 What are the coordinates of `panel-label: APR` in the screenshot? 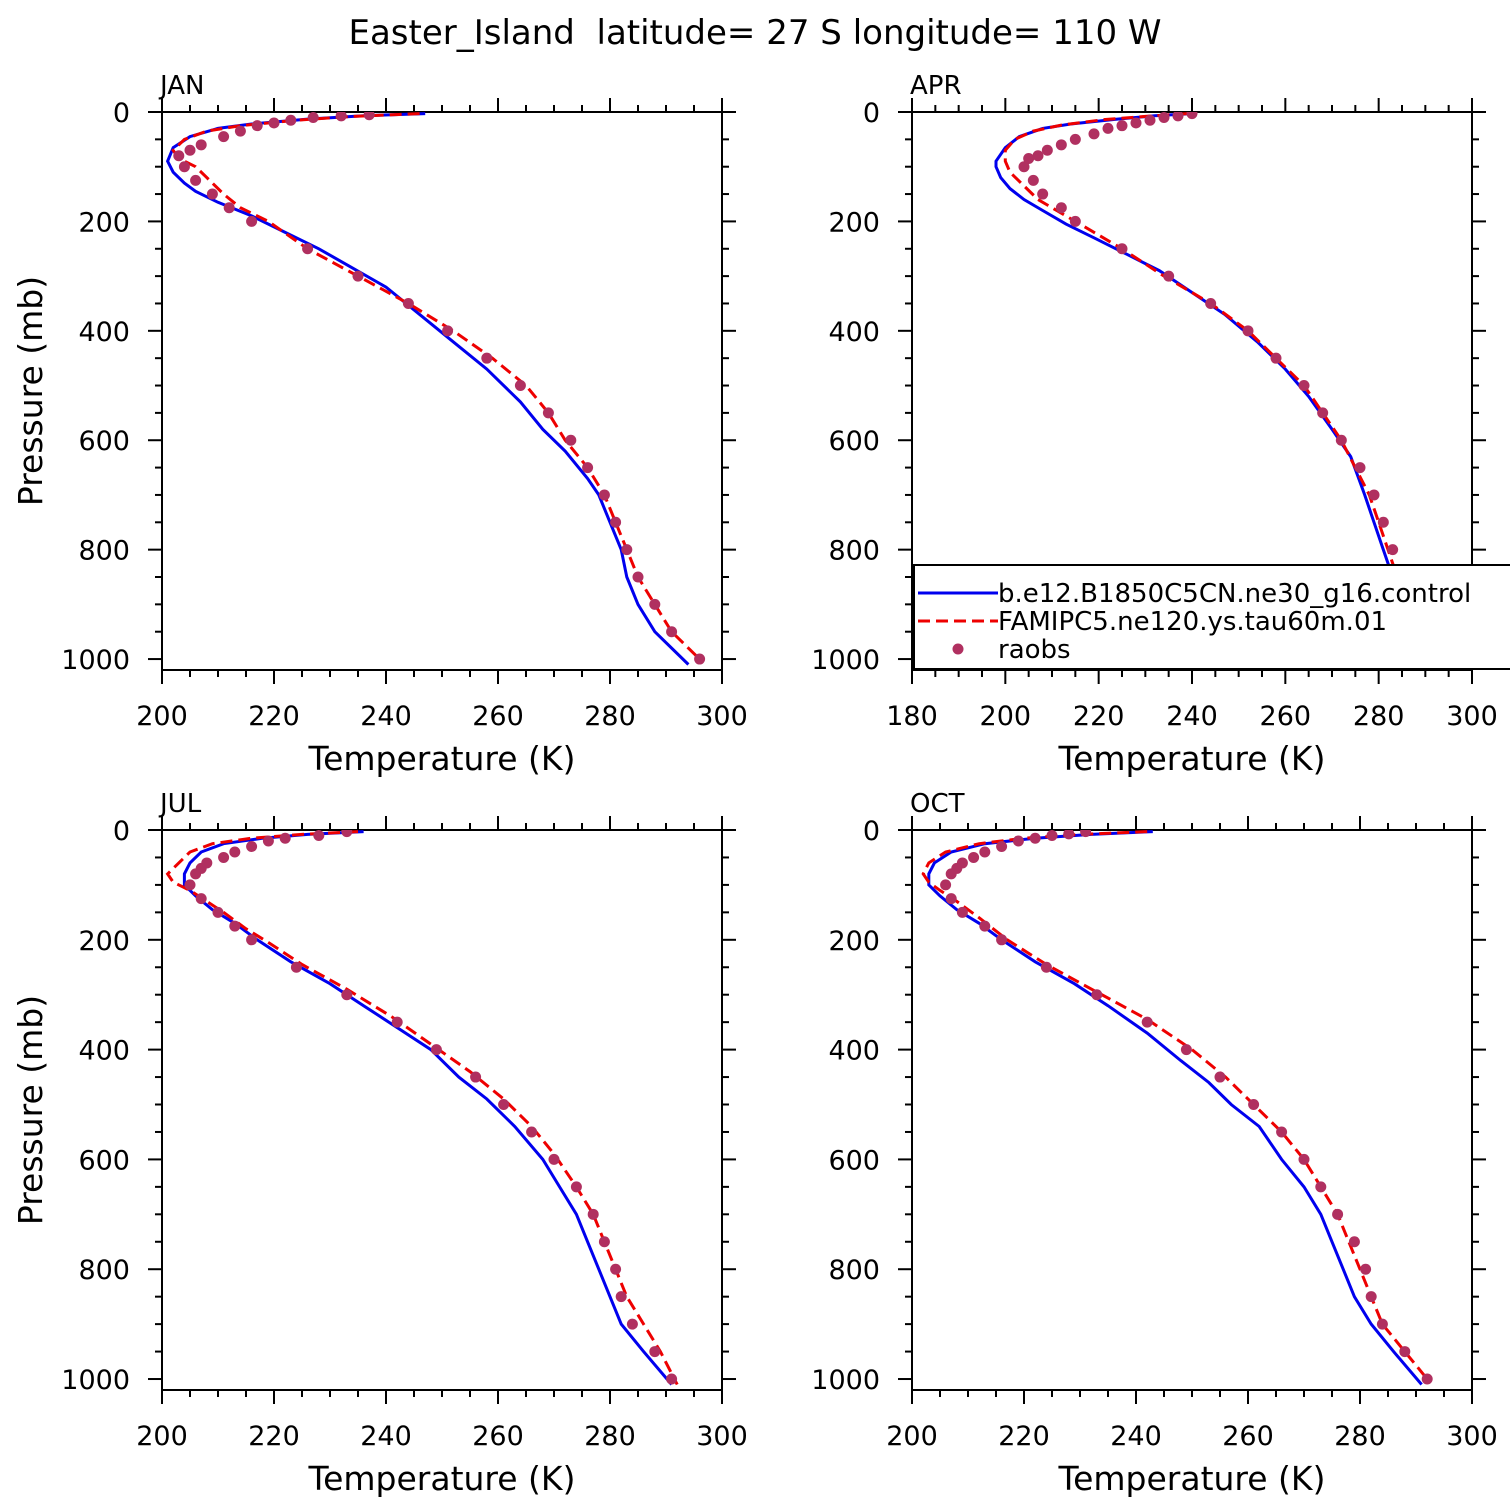 It's located at (936, 86).